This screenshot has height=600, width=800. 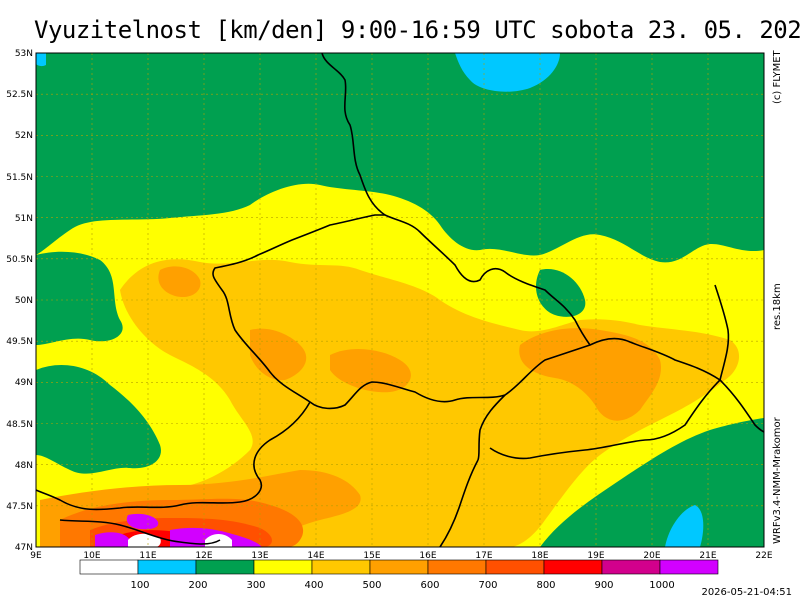 I want to click on border-czechia-austria-south, so click(x=491, y=427).